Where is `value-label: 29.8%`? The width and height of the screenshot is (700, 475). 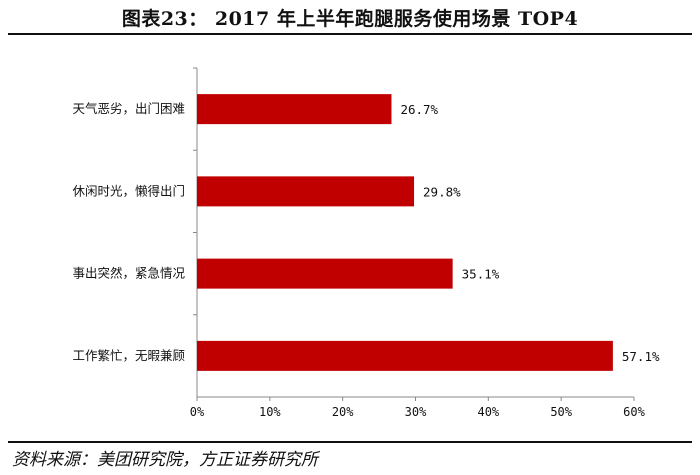 value-label: 29.8% is located at coordinates (442, 191).